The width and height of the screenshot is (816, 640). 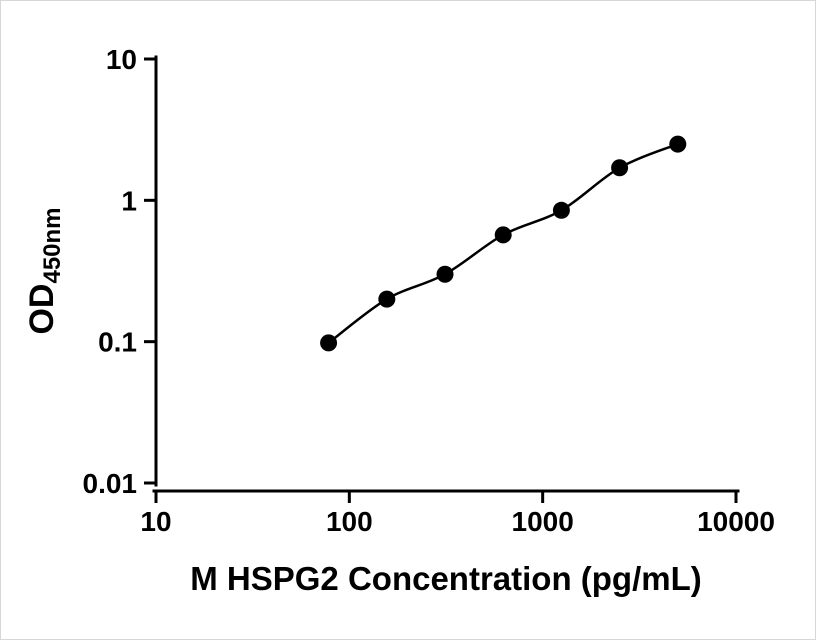 What do you see at coordinates (117, 342) in the screenshot?
I see `y-tick-label: 0.1` at bounding box center [117, 342].